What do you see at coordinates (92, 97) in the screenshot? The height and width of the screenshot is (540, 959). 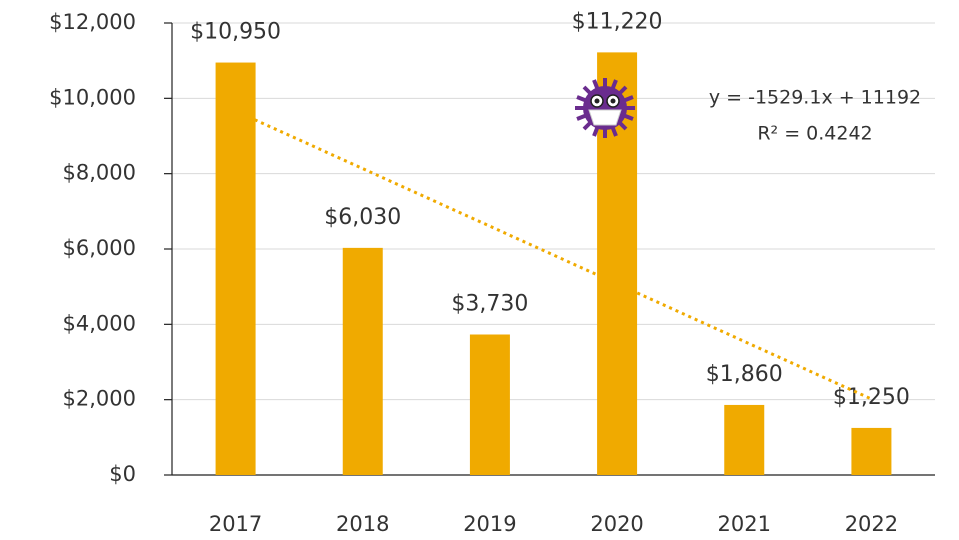 I see `y-tick-label: $10,000` at bounding box center [92, 97].